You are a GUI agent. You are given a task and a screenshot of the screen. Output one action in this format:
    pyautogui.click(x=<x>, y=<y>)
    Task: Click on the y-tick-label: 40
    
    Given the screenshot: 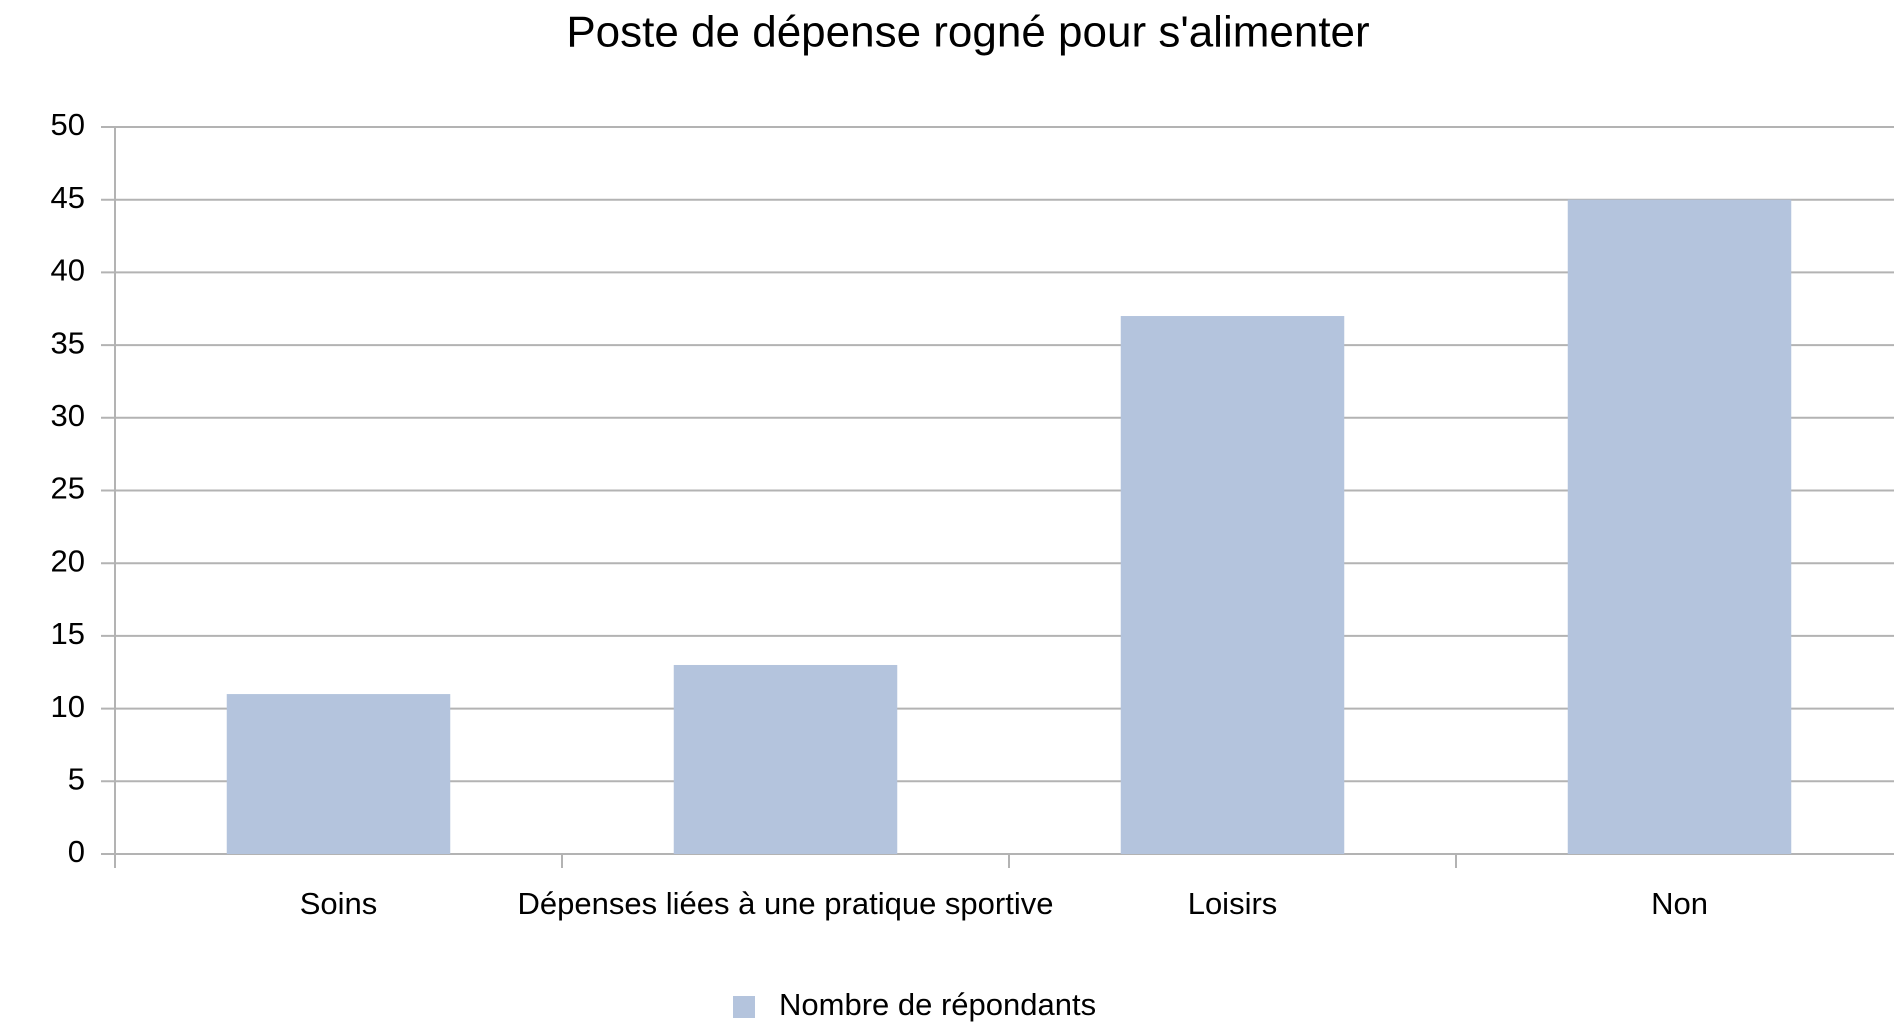 What is the action you would take?
    pyautogui.click(x=68, y=270)
    